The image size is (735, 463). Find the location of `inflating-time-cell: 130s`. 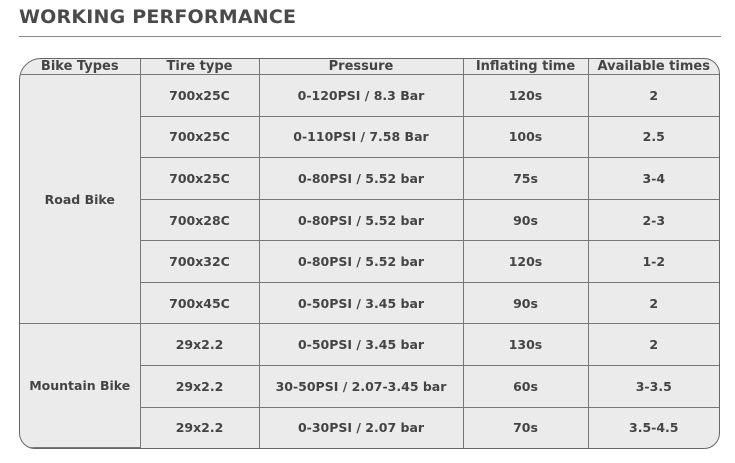

inflating-time-cell: 130s is located at coordinates (525, 345).